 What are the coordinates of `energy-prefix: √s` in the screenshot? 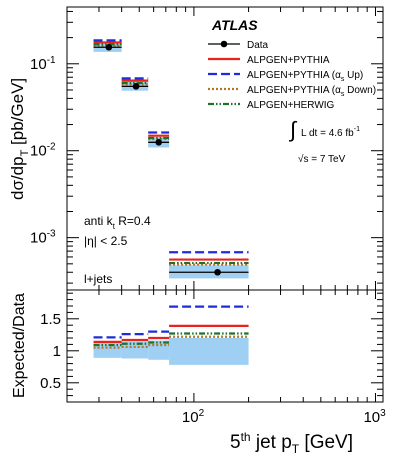 It's located at (303, 159).